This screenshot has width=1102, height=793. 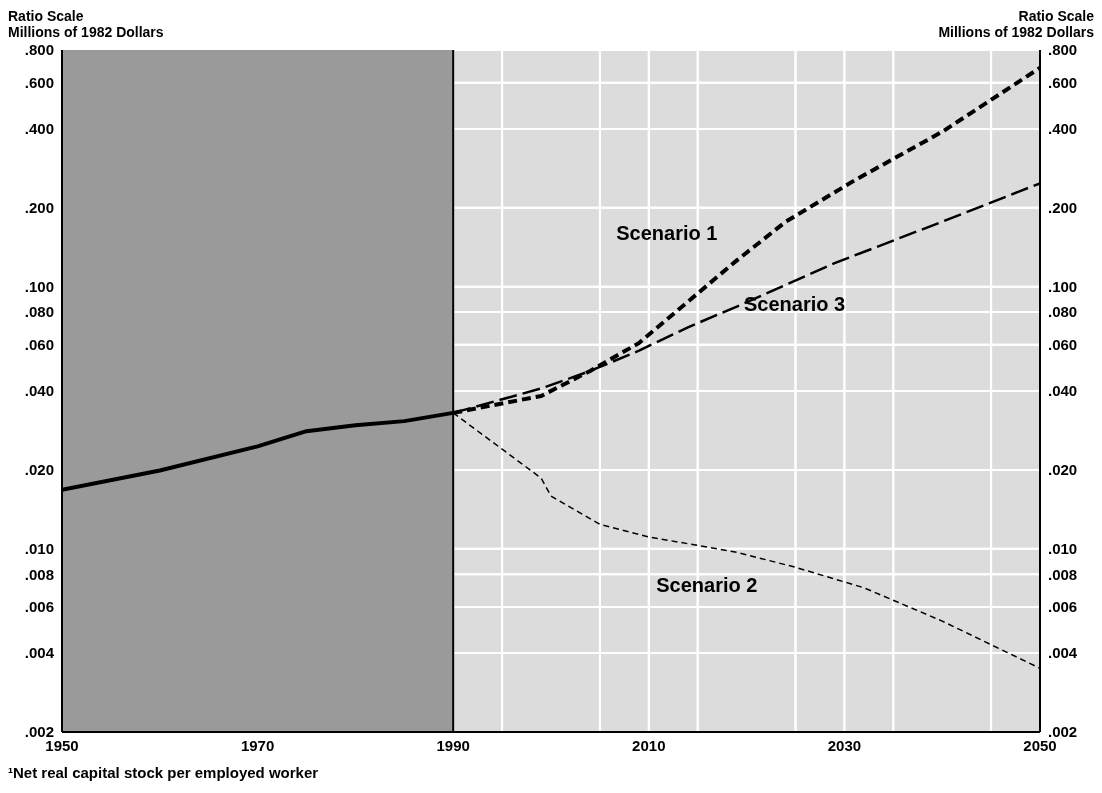 What do you see at coordinates (1063, 470) in the screenshot?
I see `text: .020` at bounding box center [1063, 470].